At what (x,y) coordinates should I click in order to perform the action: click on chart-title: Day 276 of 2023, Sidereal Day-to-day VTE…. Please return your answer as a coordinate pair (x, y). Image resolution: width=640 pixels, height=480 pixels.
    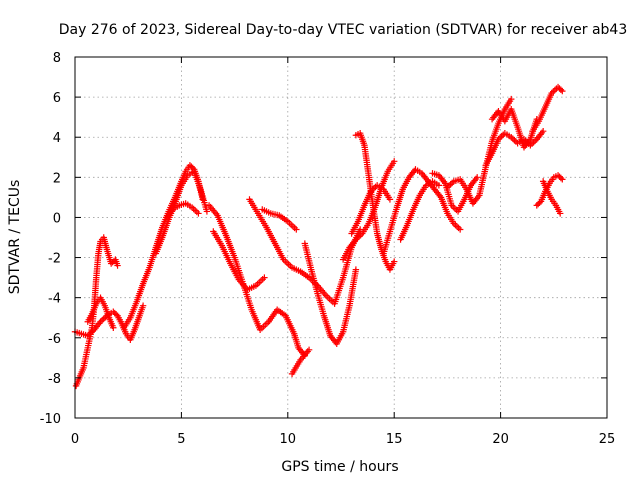
    Looking at the image, I should click on (343, 30).